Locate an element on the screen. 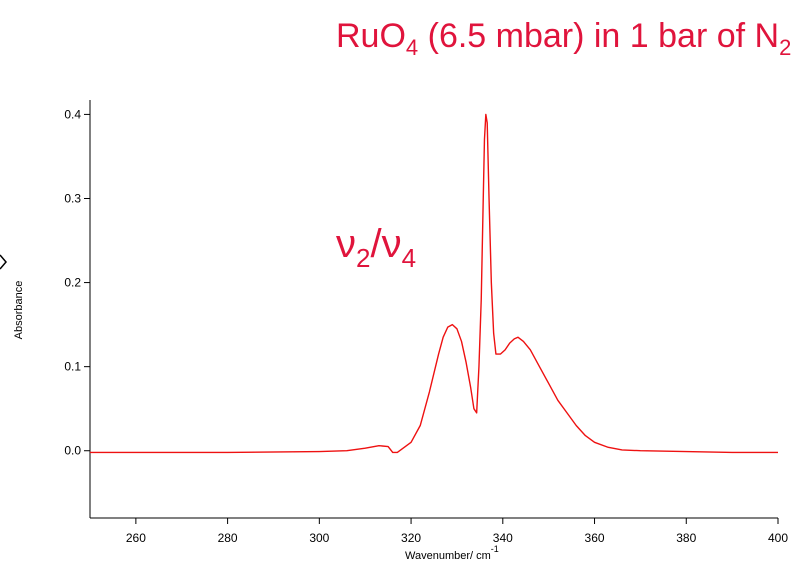 The height and width of the screenshot is (567, 792). x-tick-label: 380 is located at coordinates (686, 538).